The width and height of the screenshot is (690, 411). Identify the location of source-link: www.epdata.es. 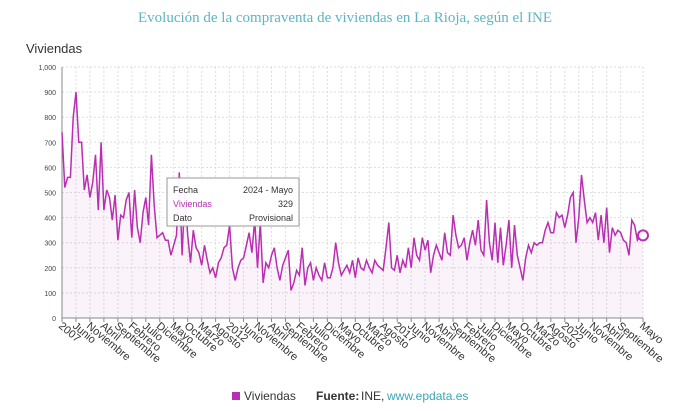
(427, 396).